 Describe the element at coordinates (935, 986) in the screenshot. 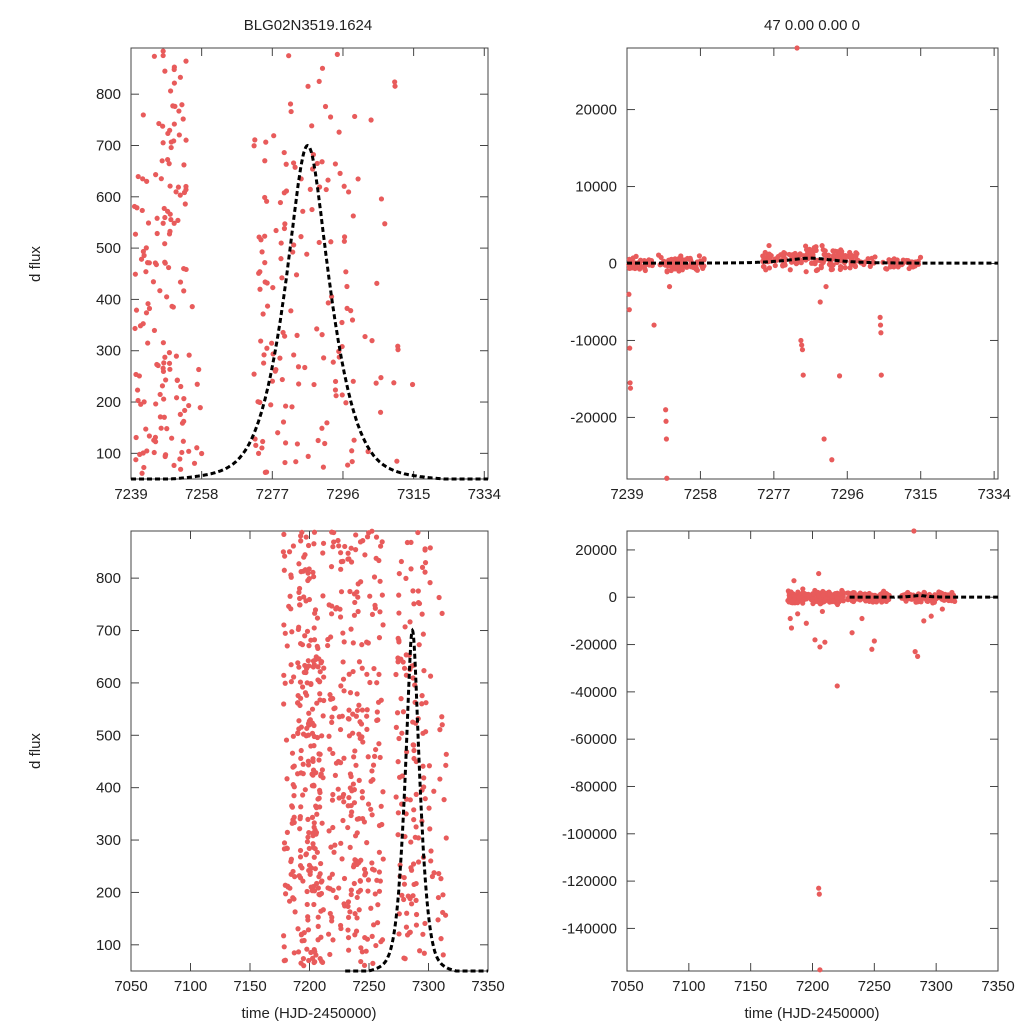

I see `x-tick-label: 7300` at that location.